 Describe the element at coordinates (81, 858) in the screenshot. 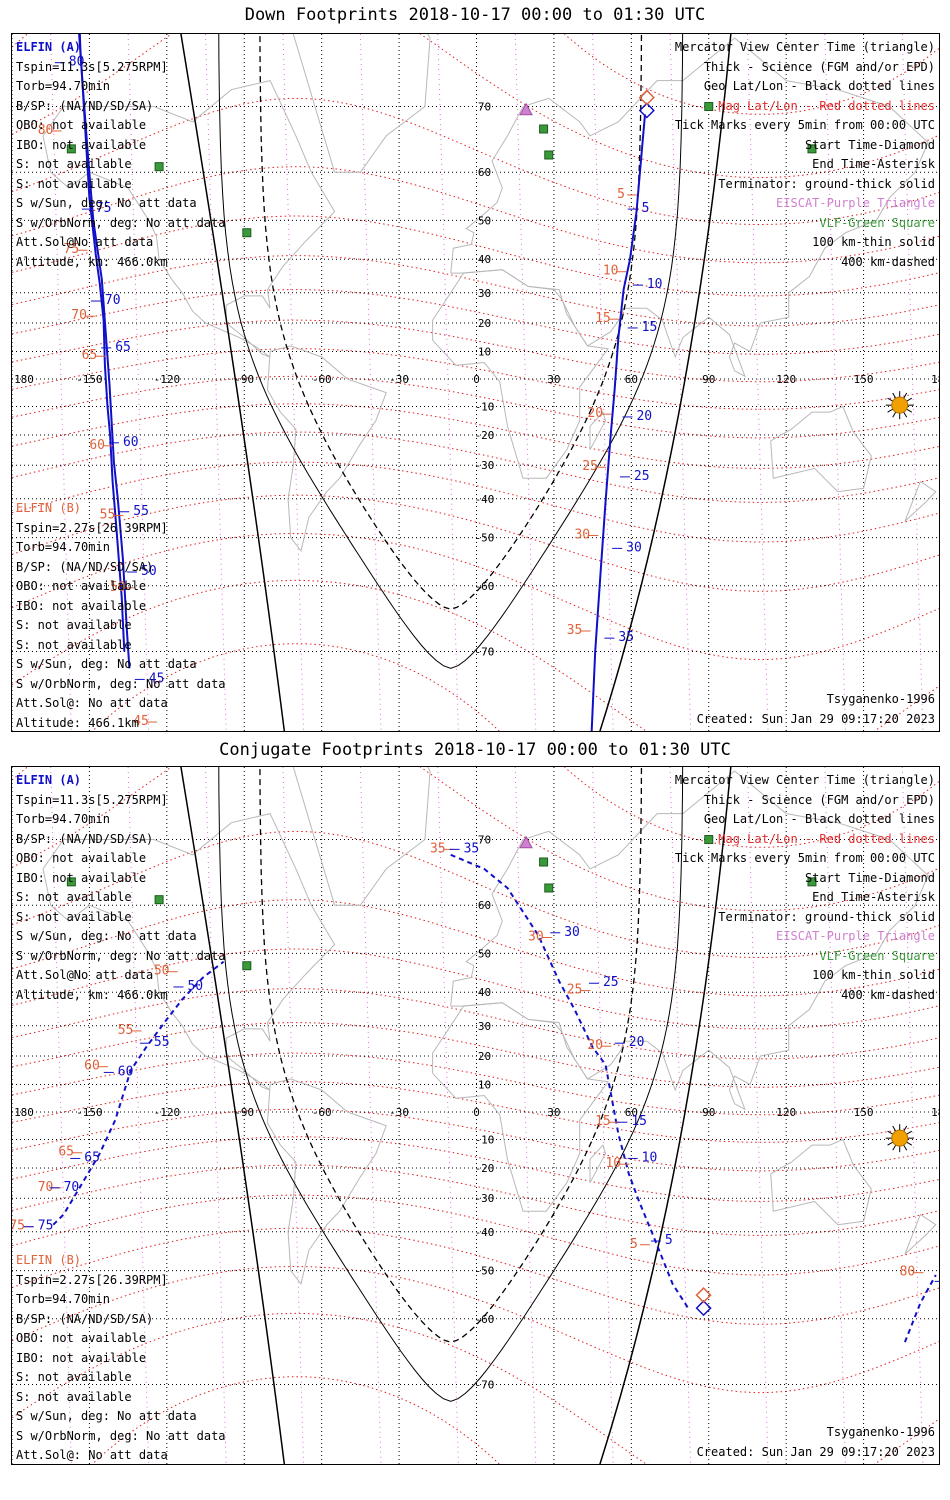

I see `elfin-a-info-line: OBO: not available` at that location.